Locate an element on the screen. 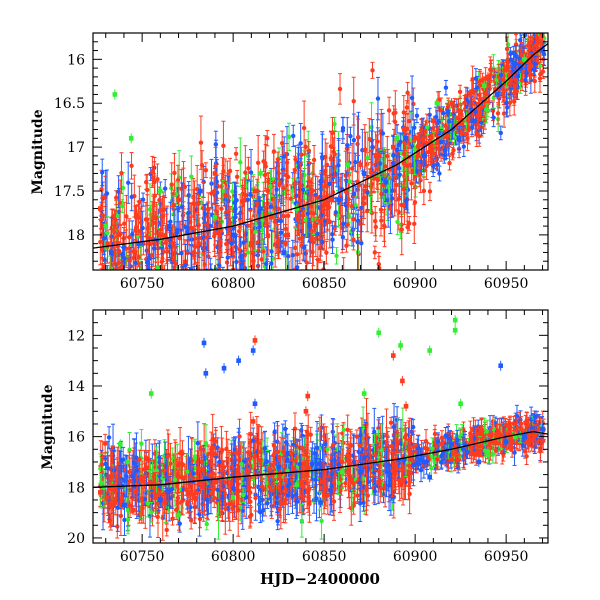  y-tick-label: 17 is located at coordinates (76, 148).